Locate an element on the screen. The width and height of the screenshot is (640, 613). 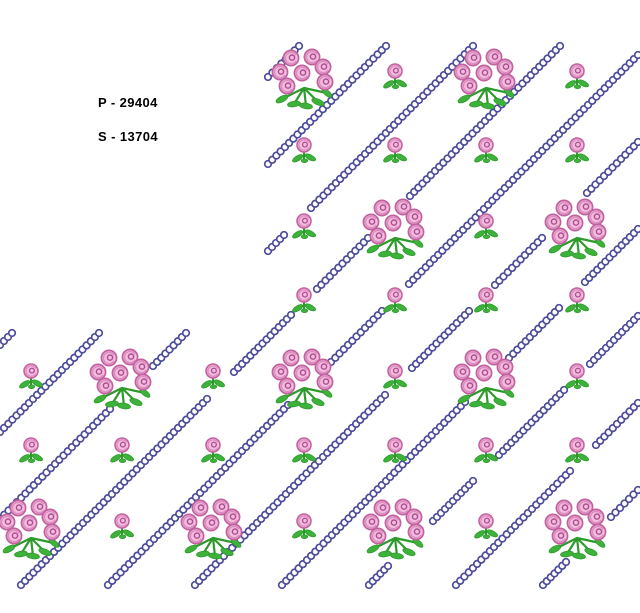
design-code-p: P - 29404 is located at coordinates (128, 102).